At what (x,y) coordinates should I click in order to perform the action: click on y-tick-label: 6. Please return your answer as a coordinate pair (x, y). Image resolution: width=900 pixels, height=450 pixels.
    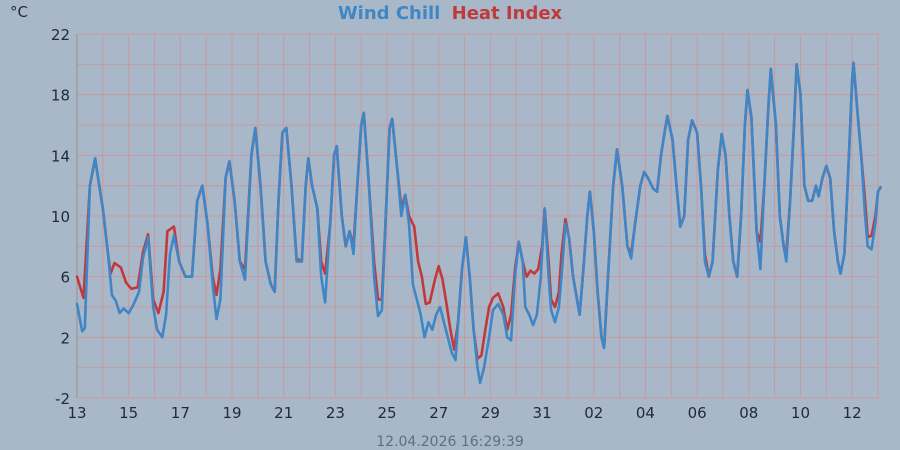
    Looking at the image, I should click on (65, 278).